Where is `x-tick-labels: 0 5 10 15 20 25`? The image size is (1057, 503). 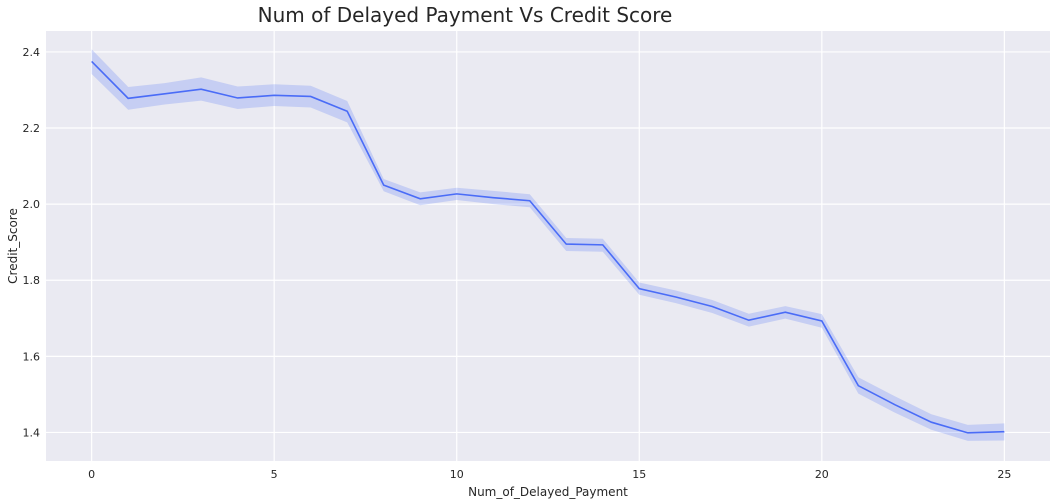
x-tick-labels: 0 5 10 15 20 25 is located at coordinates (549, 474).